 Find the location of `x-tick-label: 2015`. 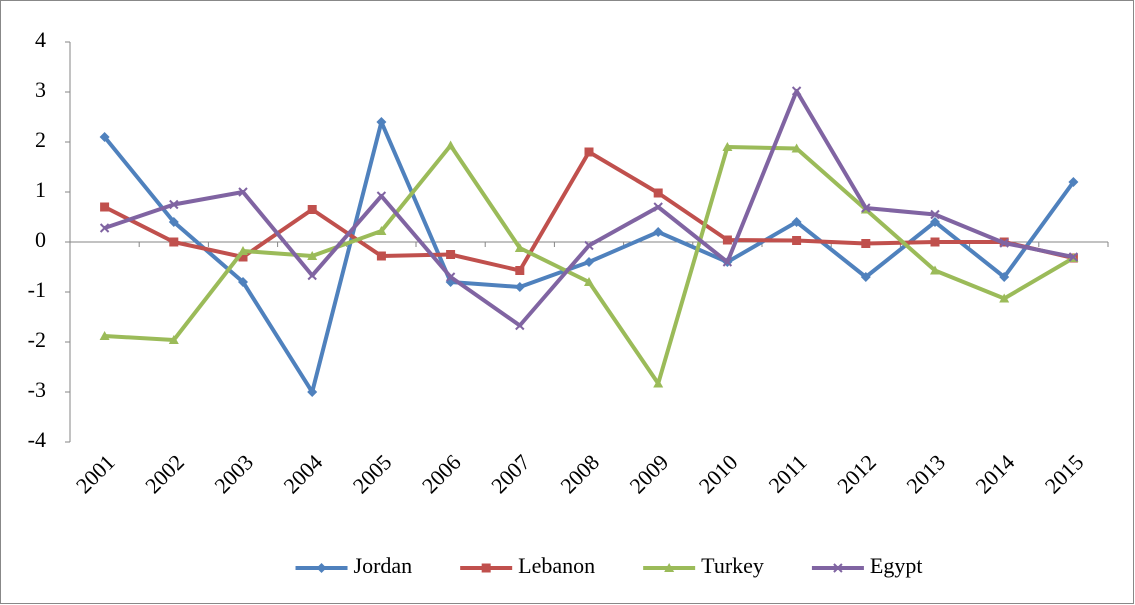

x-tick-label: 2015 is located at coordinates (1064, 473).